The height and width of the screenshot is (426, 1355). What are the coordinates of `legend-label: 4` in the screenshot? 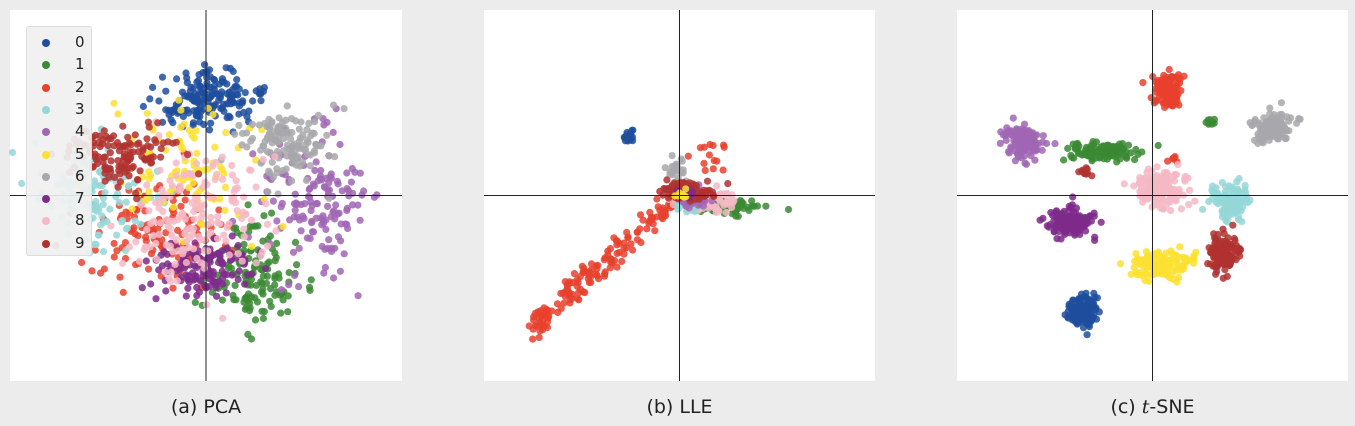 It's located at (80, 131).